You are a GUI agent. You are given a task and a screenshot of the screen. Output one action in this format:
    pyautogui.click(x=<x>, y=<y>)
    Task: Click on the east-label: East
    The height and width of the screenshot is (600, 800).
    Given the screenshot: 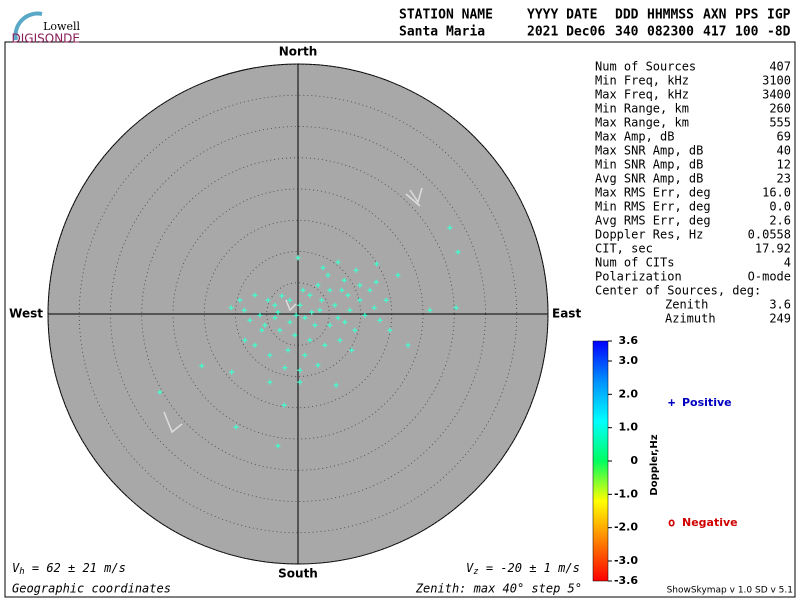 What is the action you would take?
    pyautogui.click(x=566, y=314)
    